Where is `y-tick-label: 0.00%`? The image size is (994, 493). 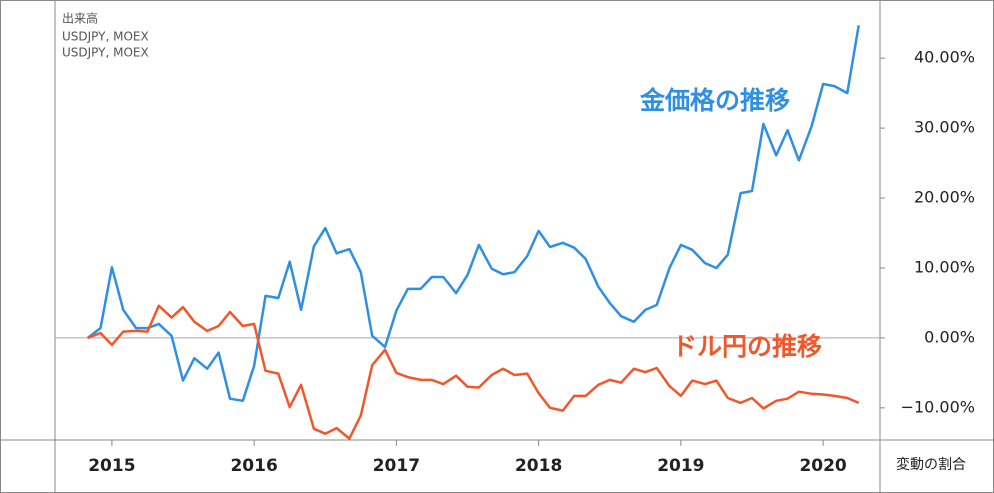 y-tick-label: 0.00% is located at coordinates (949, 336).